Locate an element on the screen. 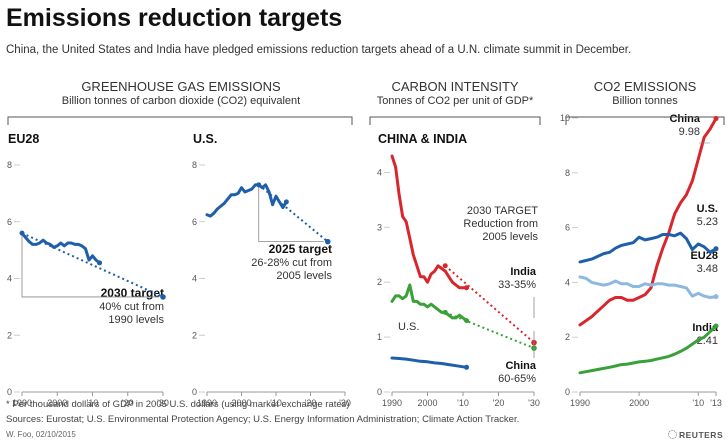 This screenshot has width=728, height=444. co2-series-india is located at coordinates (648, 349).